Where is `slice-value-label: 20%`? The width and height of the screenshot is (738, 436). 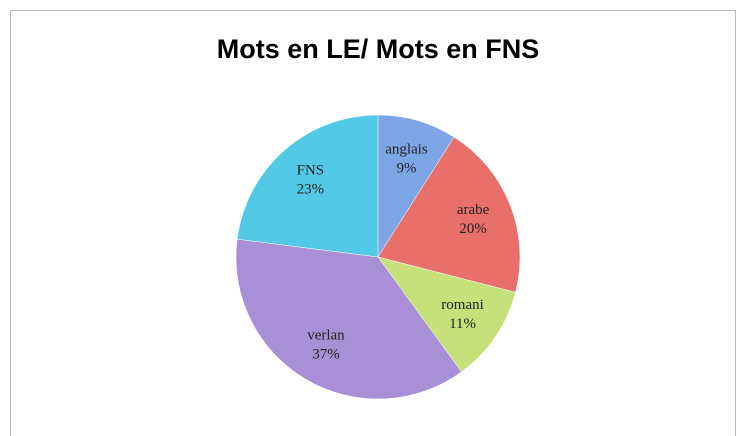
slice-value-label: 20% is located at coordinates (473, 229).